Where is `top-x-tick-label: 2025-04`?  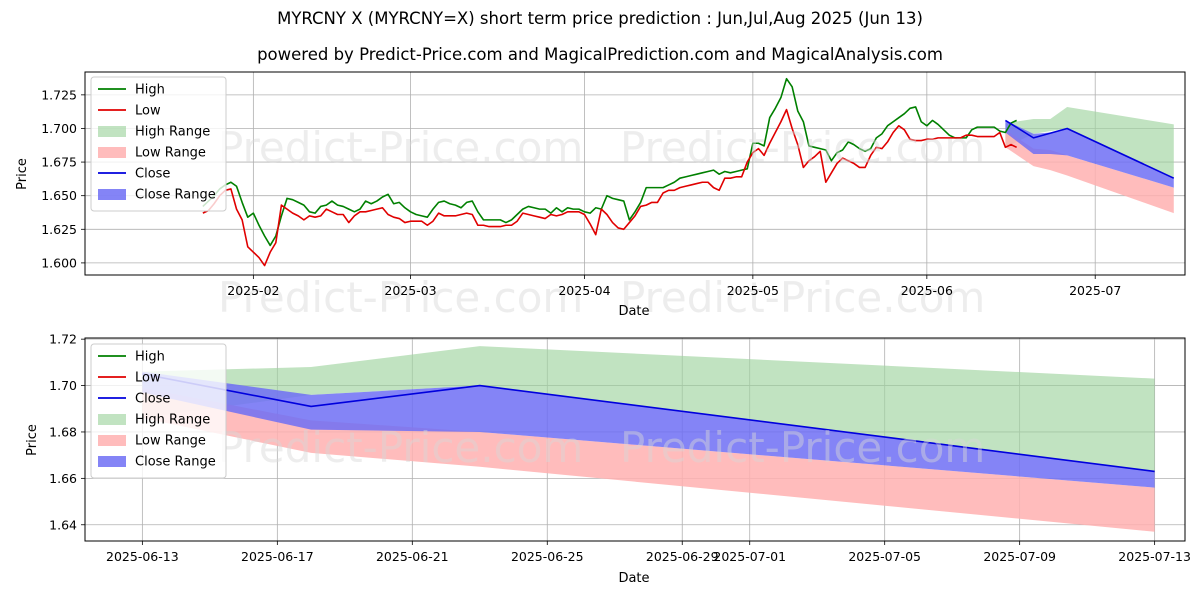 top-x-tick-label: 2025-04 is located at coordinates (584, 290).